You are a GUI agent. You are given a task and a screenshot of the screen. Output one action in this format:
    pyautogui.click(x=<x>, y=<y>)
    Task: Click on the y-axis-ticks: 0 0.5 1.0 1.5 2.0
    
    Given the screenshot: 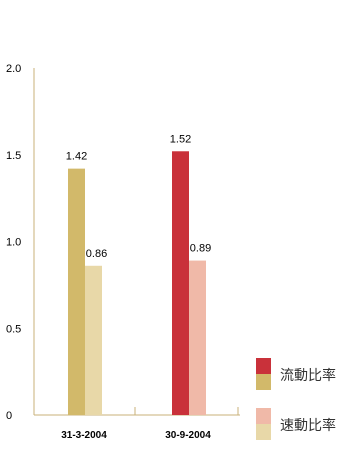 What is the action you would take?
    pyautogui.click(x=13, y=242)
    